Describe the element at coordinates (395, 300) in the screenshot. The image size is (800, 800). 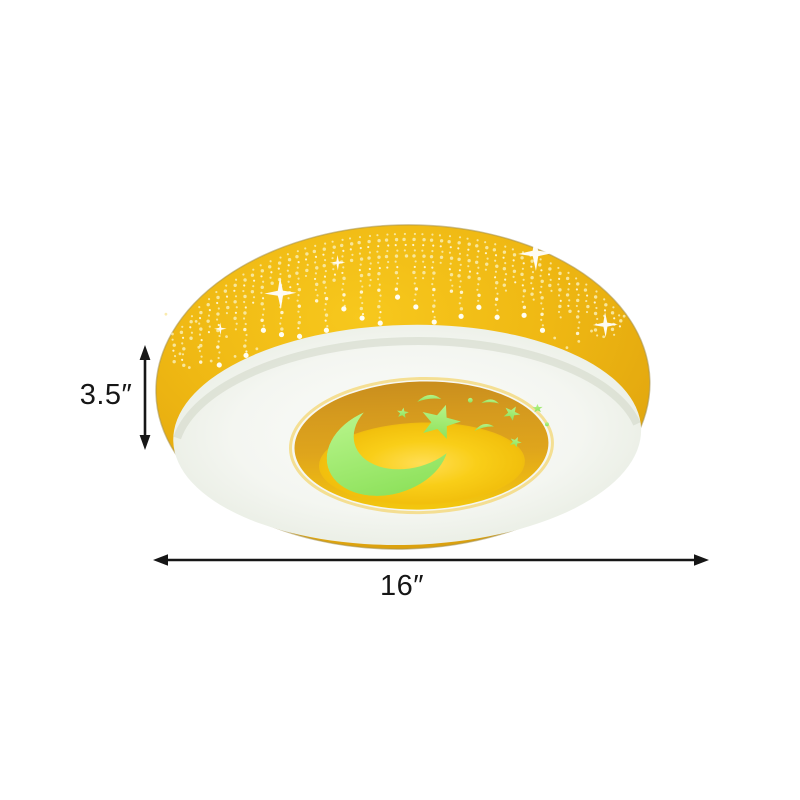
I see `perforation-dots` at that location.